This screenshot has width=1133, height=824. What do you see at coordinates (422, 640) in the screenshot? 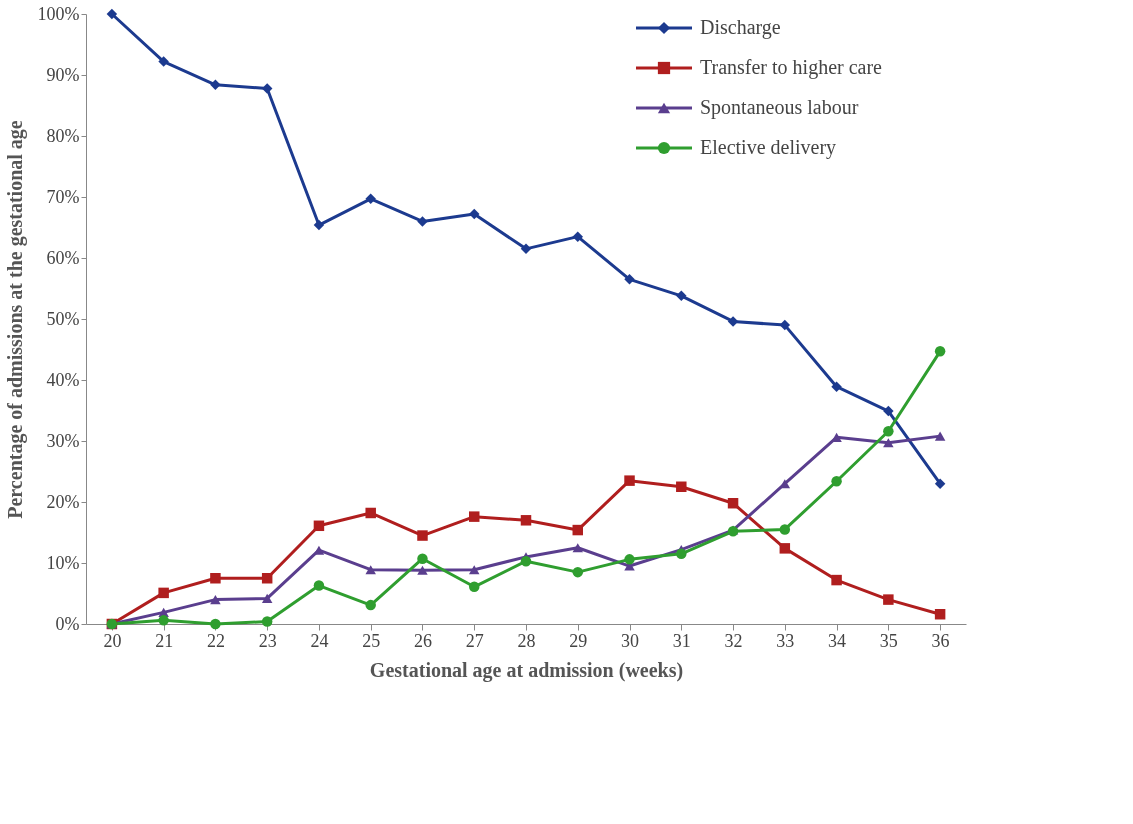
I see `x-tick-label: 26` at bounding box center [422, 640].